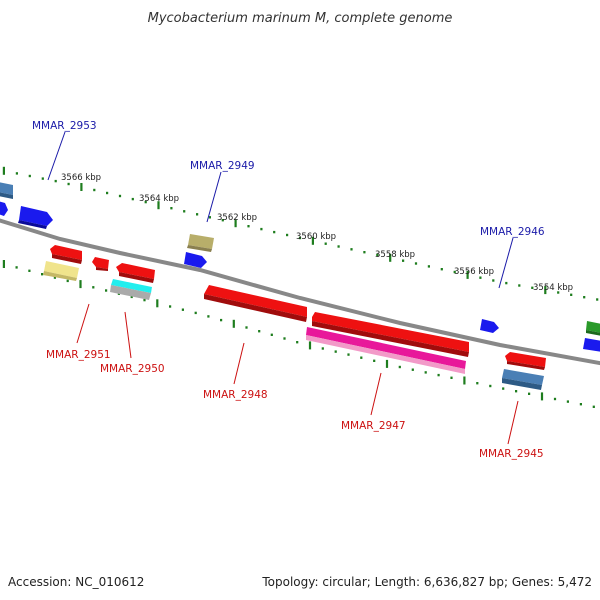 The width and height of the screenshot is (600, 600). Describe the element at coordinates (195, 260) in the screenshot. I see `gene-feature-blue-2949b` at that location.